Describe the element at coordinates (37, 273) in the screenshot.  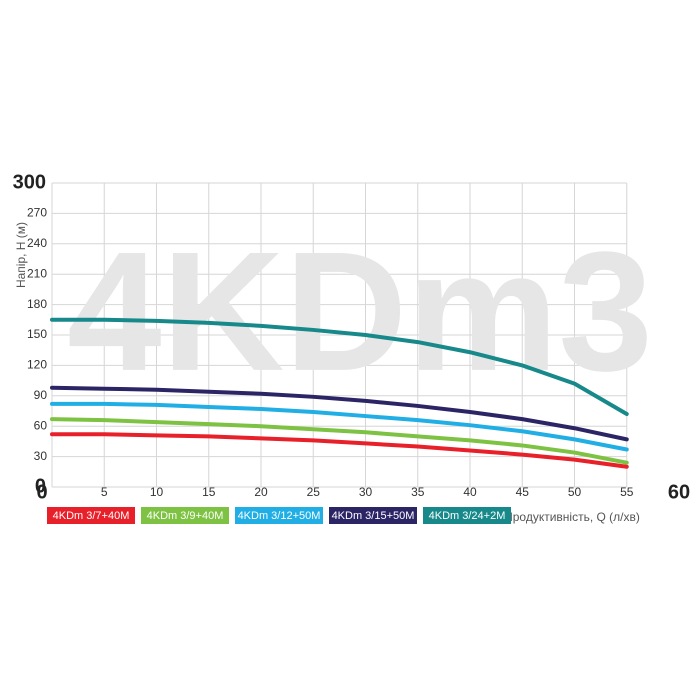
I see `y-tick-label: 210` at that location.